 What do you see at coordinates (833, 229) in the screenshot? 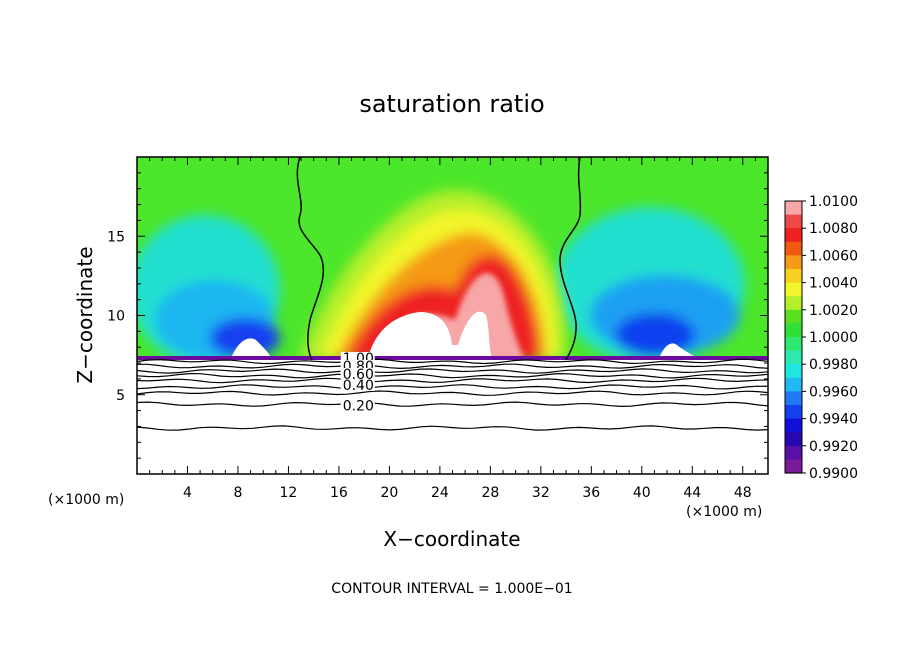
I see `colorbar-label: 1.0080` at bounding box center [833, 229].